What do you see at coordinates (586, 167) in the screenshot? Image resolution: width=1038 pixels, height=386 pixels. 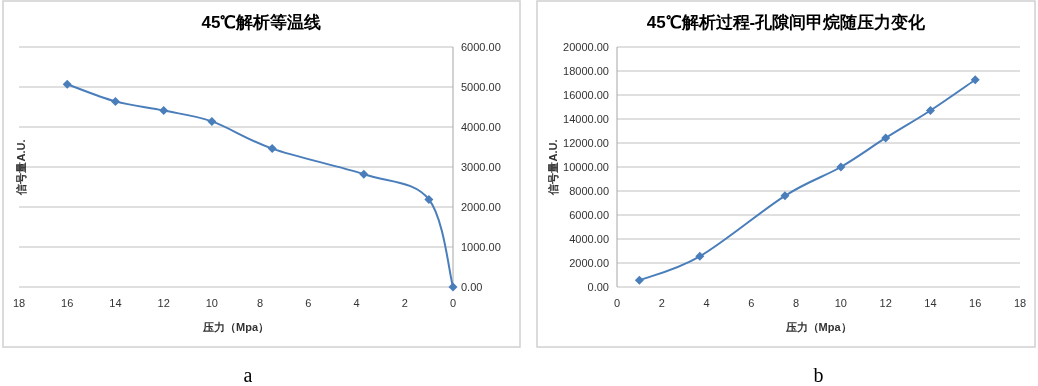 I see `y-tick-label: 10000.00` at bounding box center [586, 167].